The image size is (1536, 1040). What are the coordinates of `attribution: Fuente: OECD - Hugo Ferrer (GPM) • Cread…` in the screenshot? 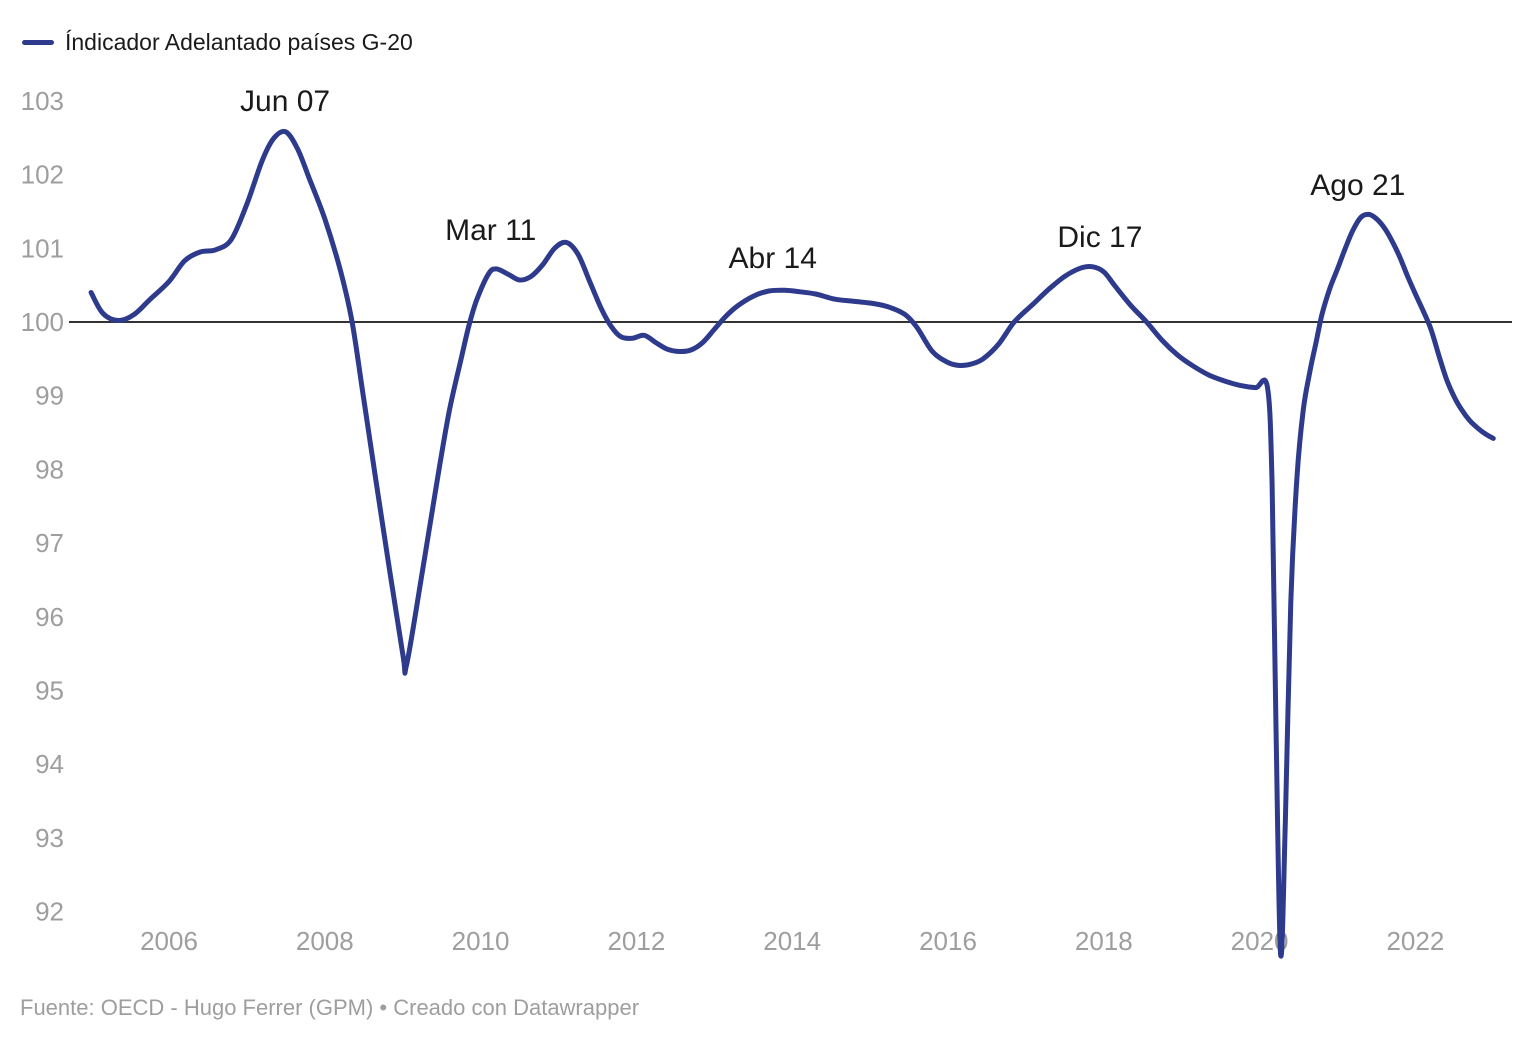 It's located at (330, 1007).